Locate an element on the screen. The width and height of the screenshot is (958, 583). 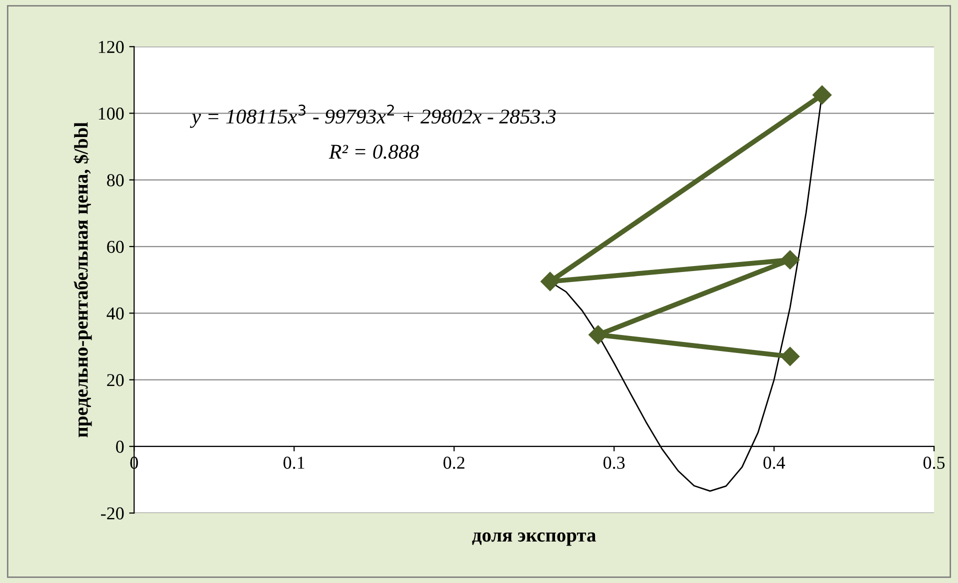
annotation: y = 108115x$^{3}$ - 99793x$^{2}$ + 29802x - 2853.3 is located at coordinates (373, 116).